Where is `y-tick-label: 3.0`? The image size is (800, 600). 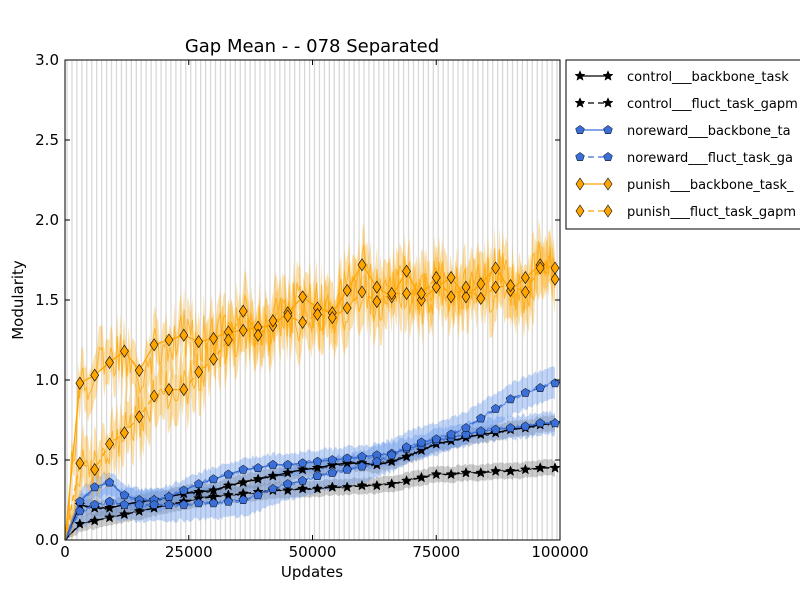
y-tick-label: 3.0 is located at coordinates (47, 60).